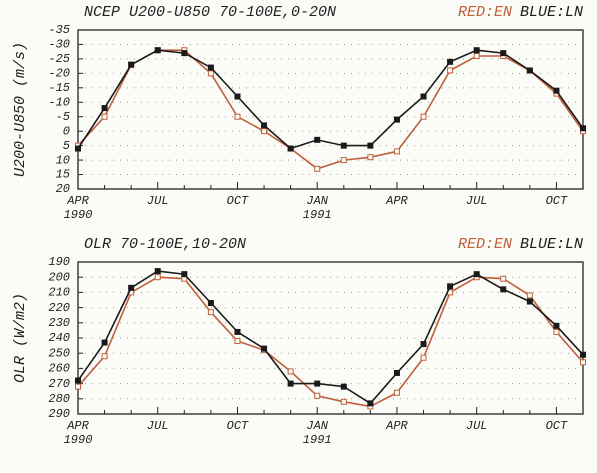 This screenshot has width=597, height=473. What do you see at coordinates (59, 414) in the screenshot?
I see `y-tick-label: 290` at bounding box center [59, 414].